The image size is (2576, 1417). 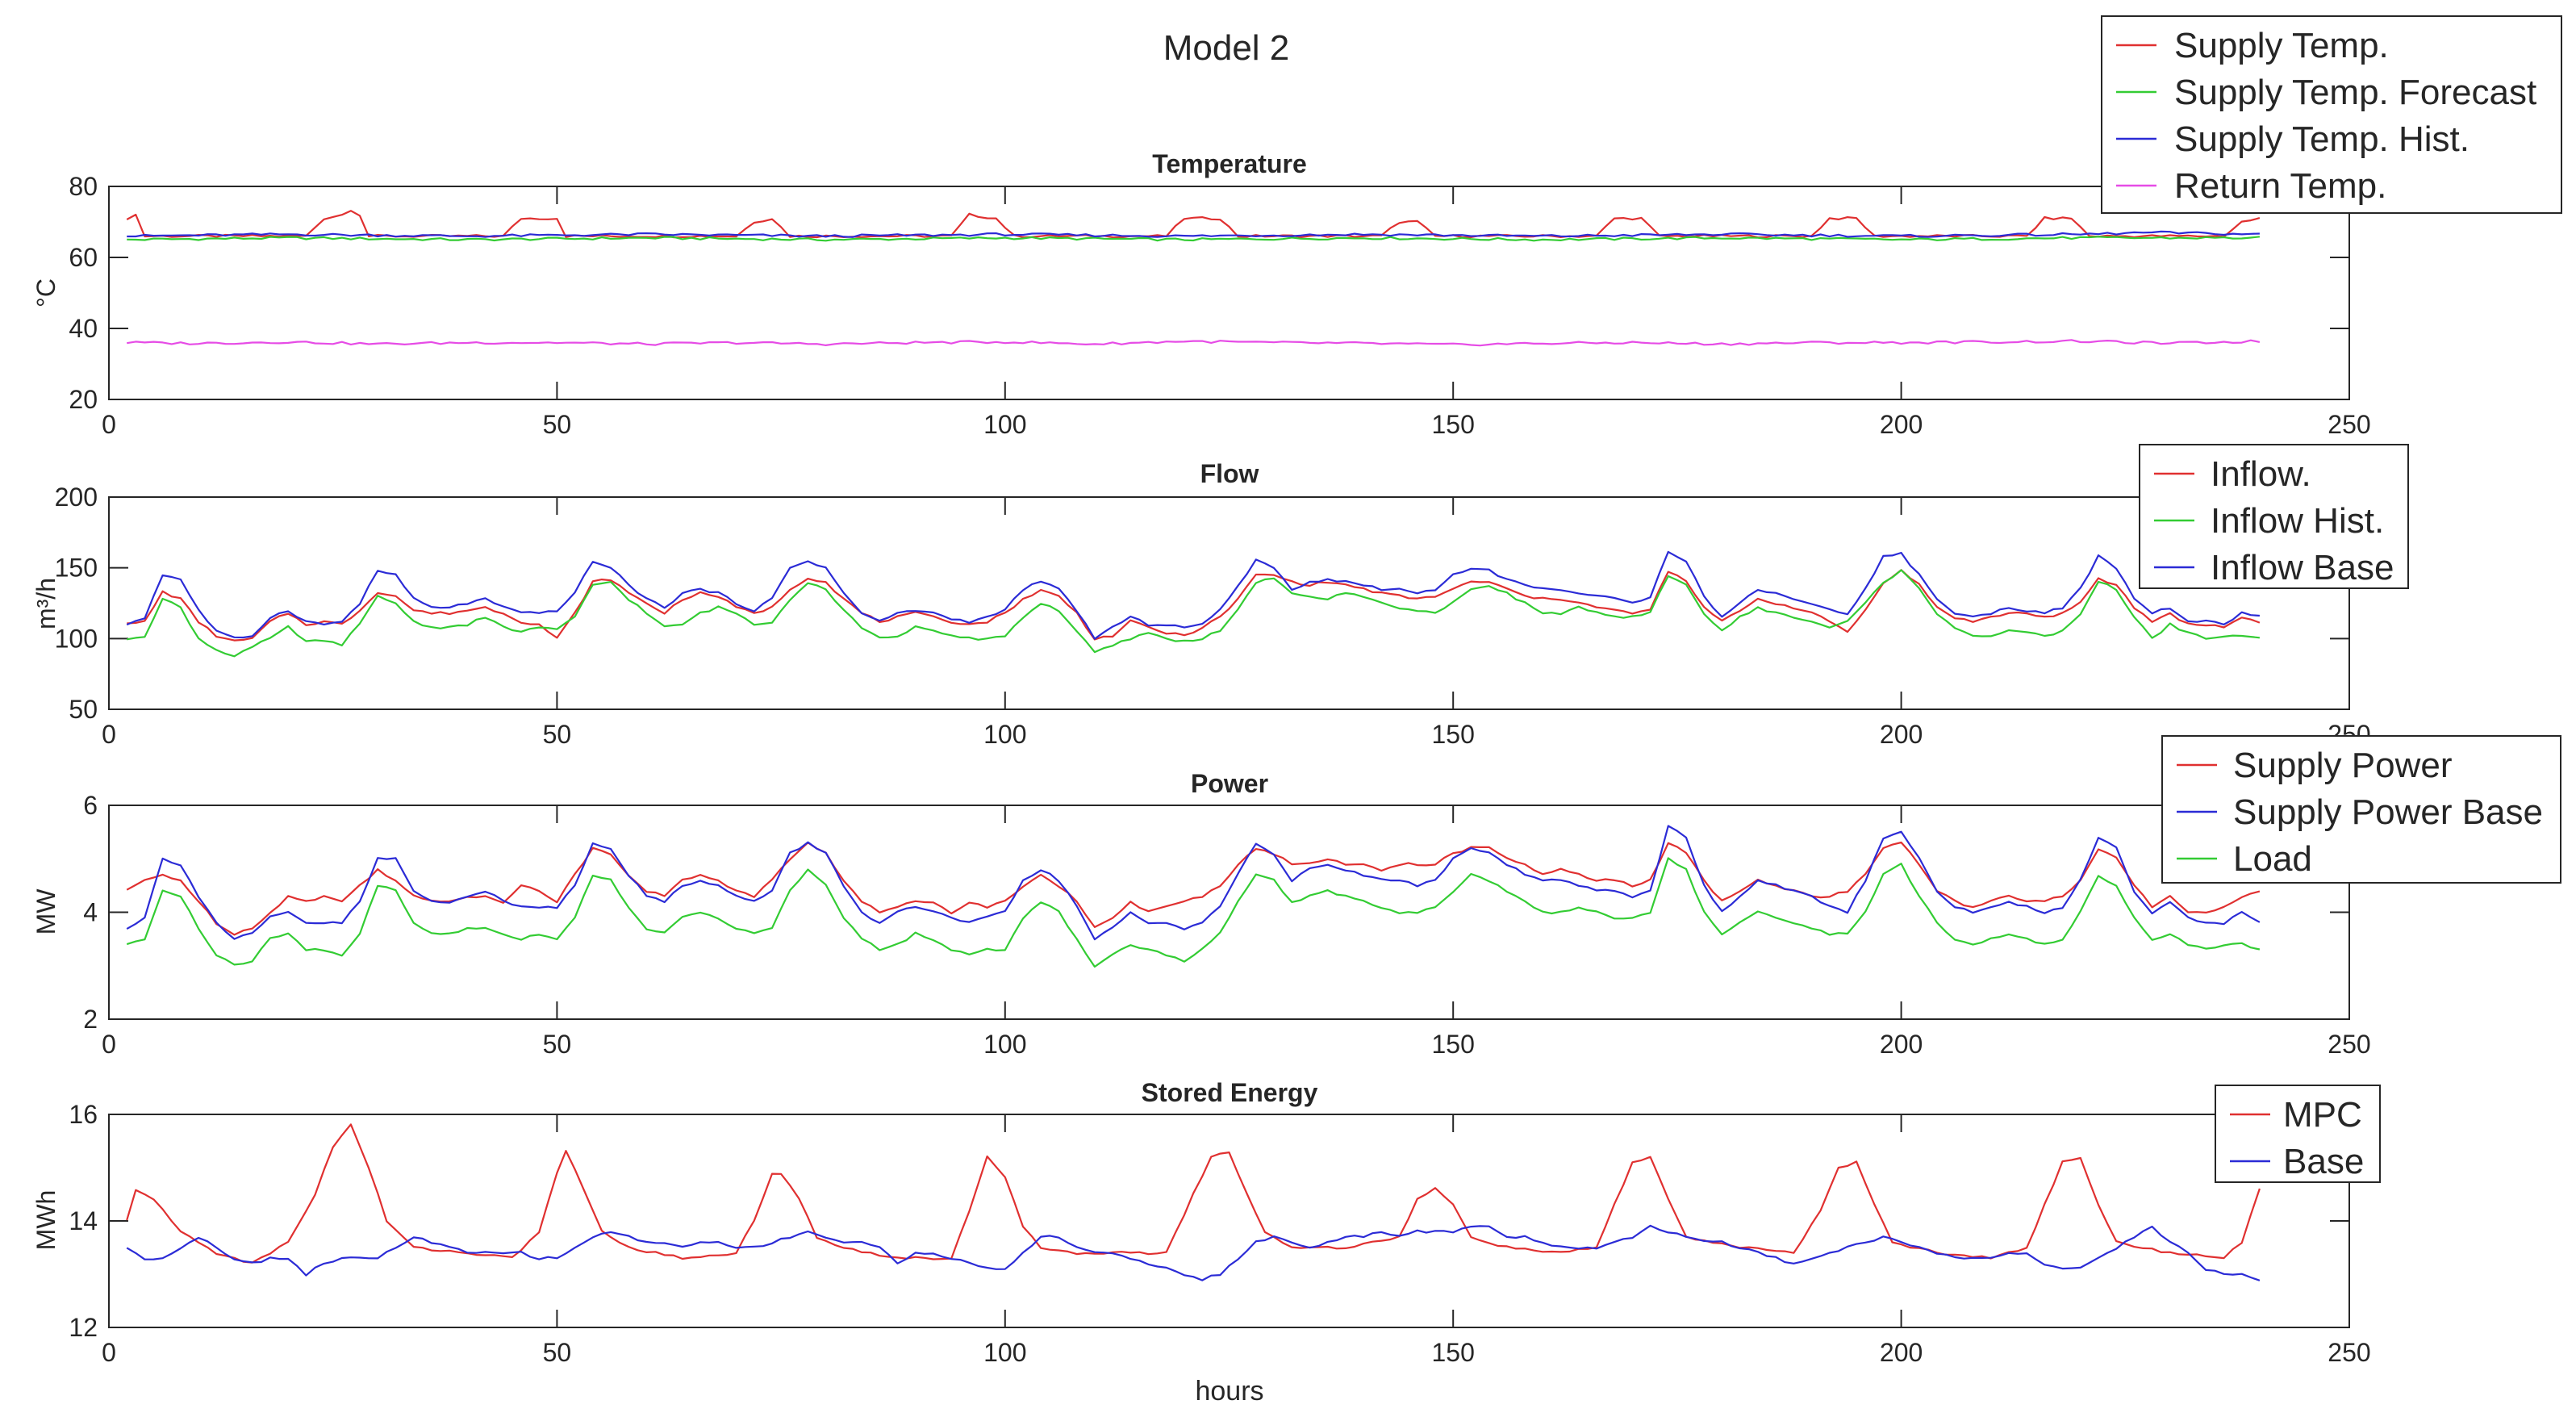 What do you see at coordinates (83, 187) in the screenshot?
I see `temperature-y-tick-label: 80` at bounding box center [83, 187].